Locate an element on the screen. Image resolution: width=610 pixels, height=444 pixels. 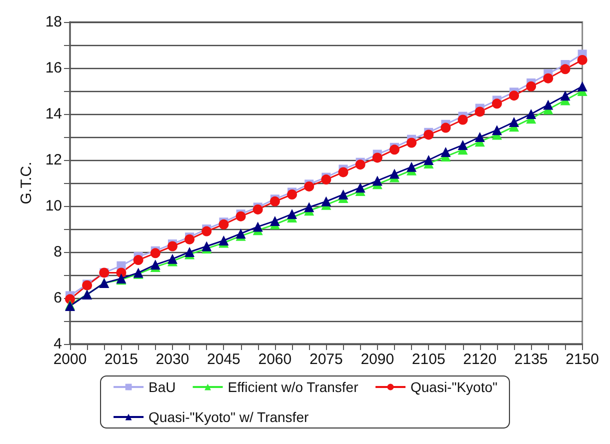
x-tick-label: 2030 is located at coordinates (173, 359).